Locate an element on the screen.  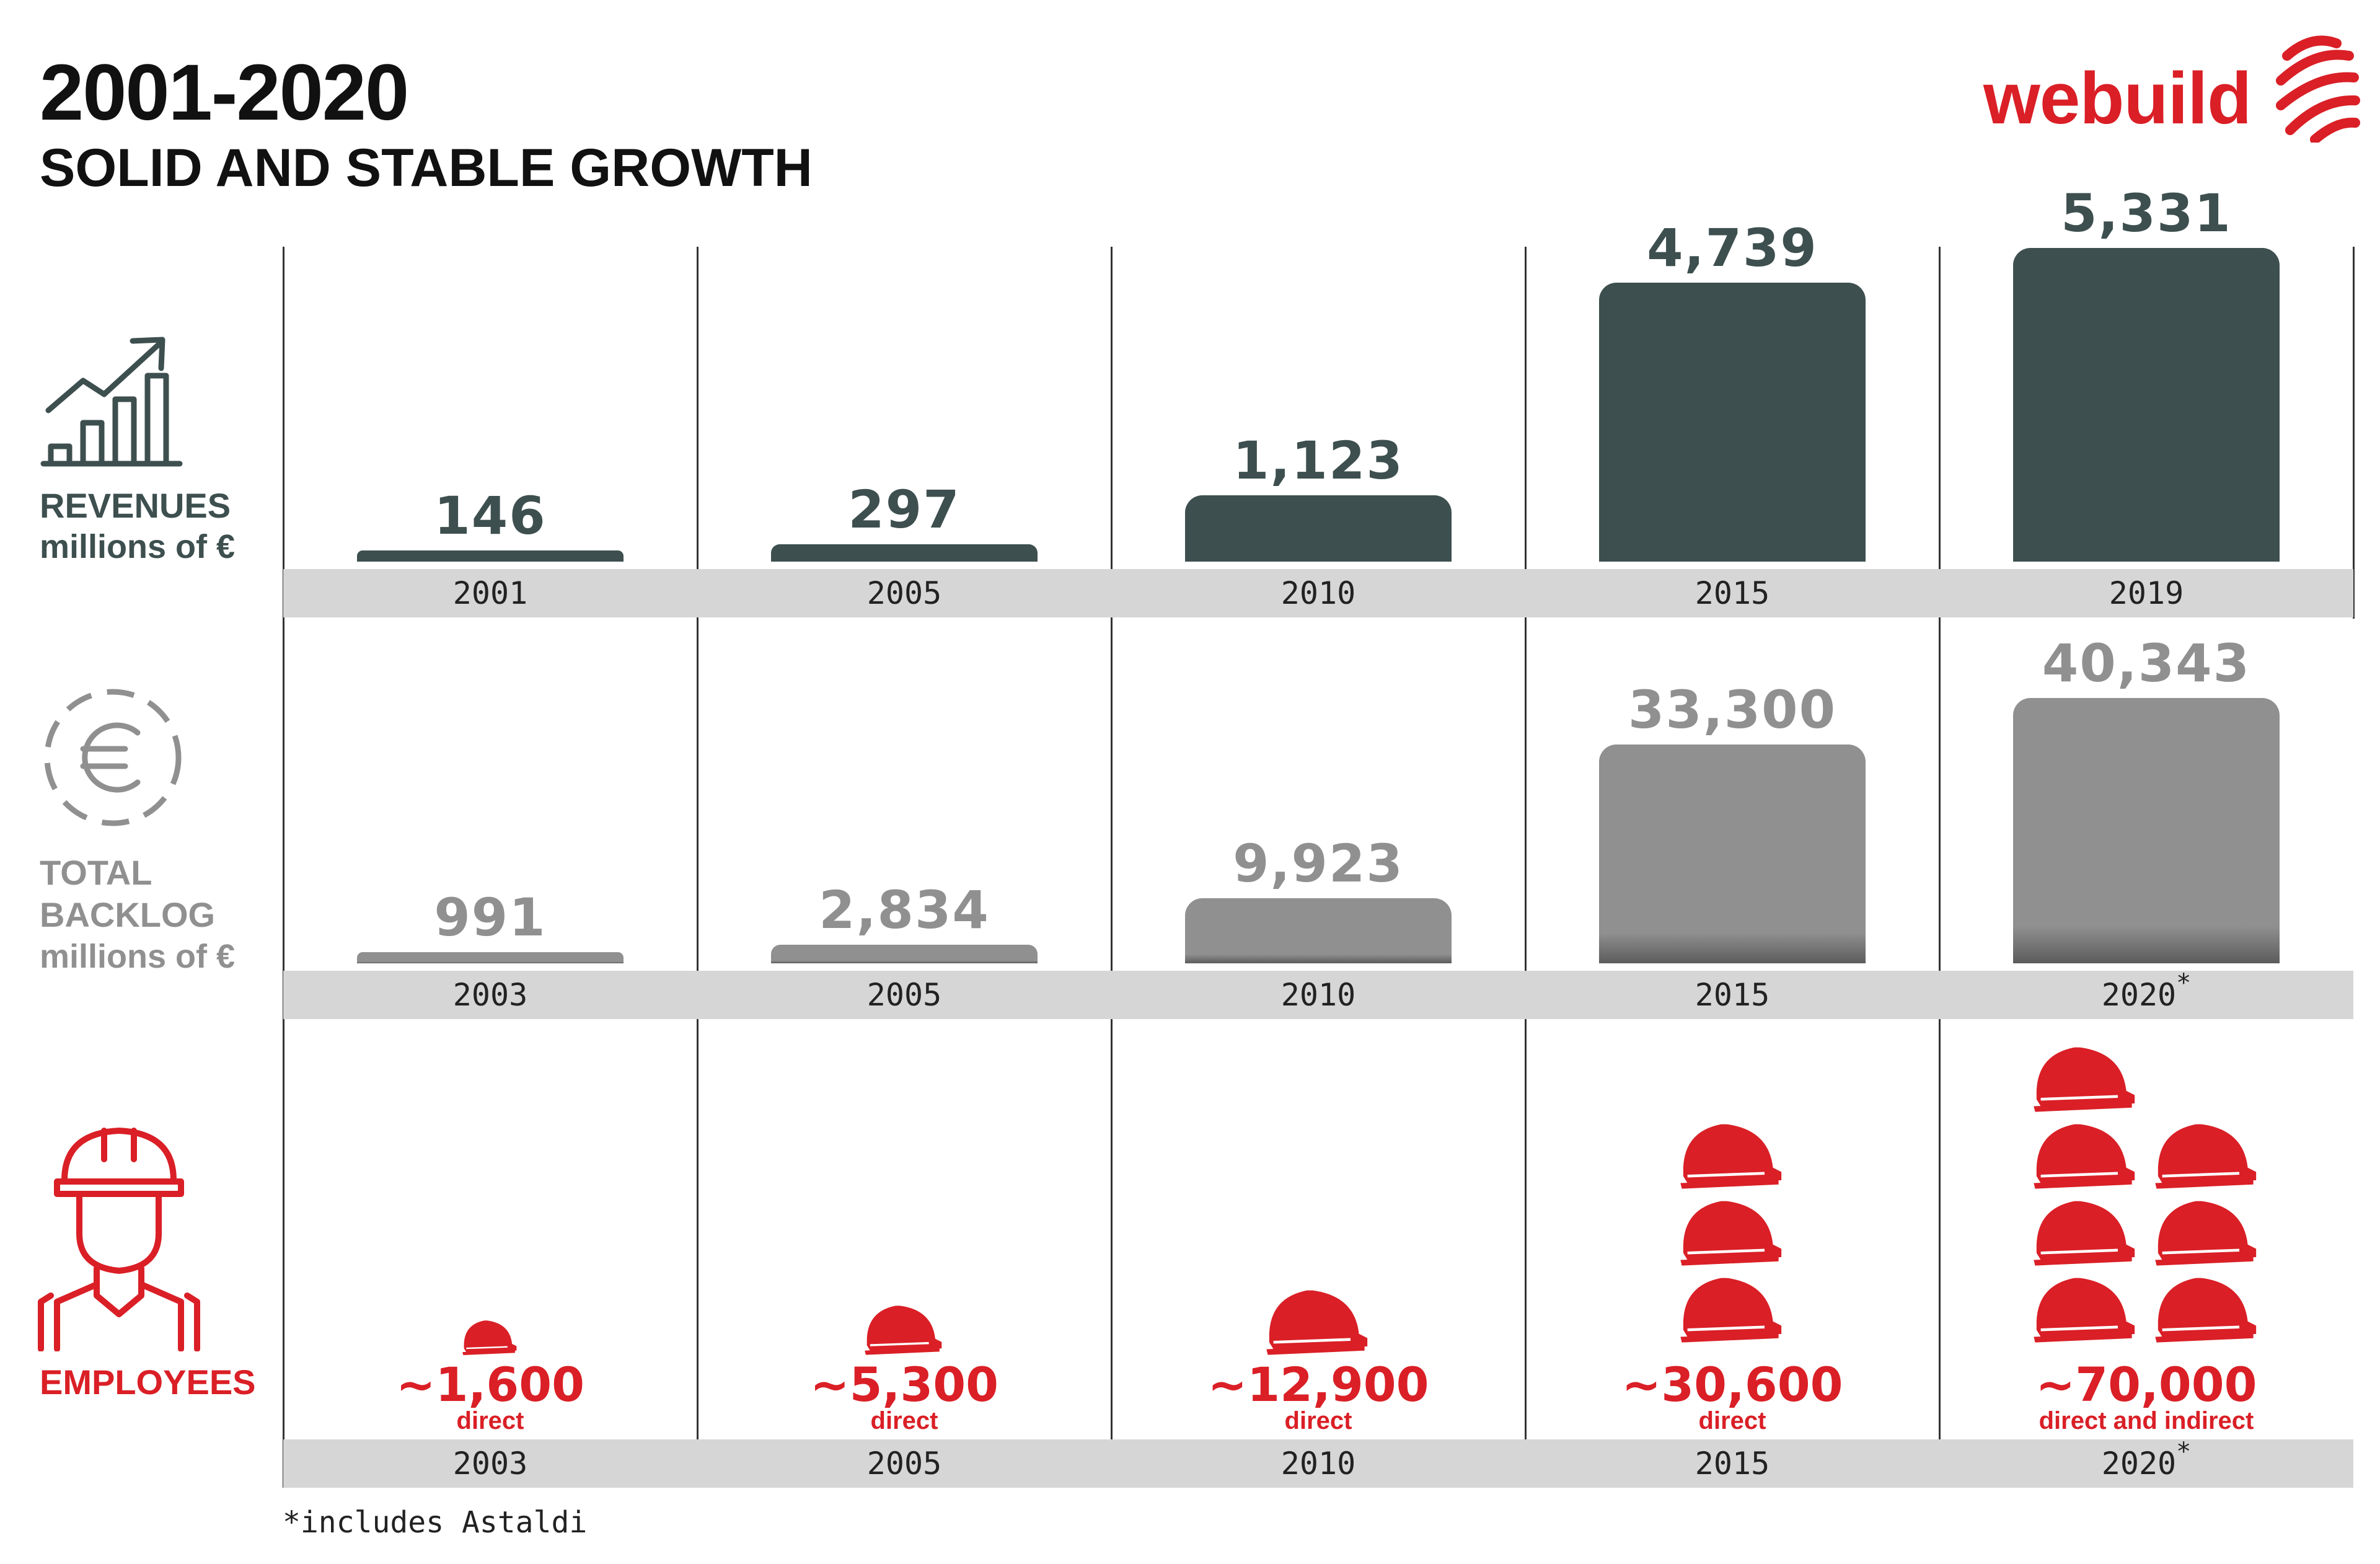
backlog-year-label: 2003 is located at coordinates (490, 995).